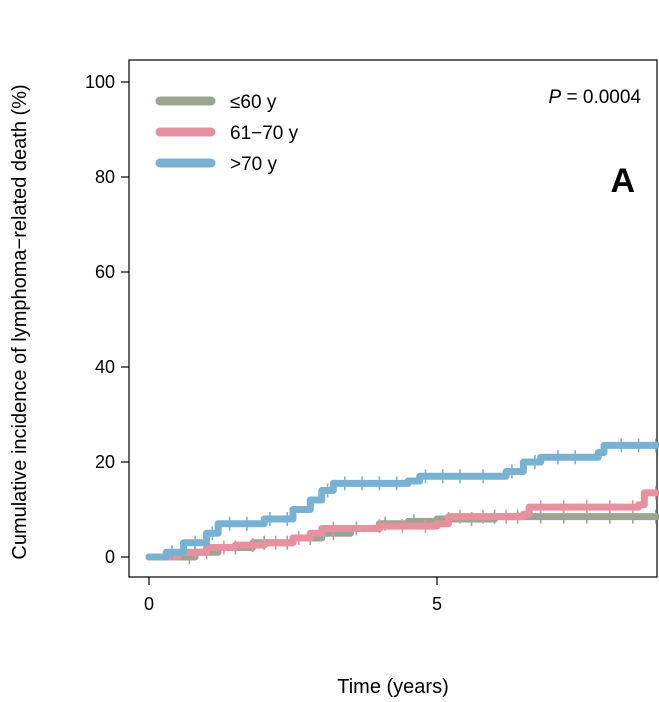 The image size is (659, 702). I want to click on legend-label: ≤60 y, so click(253, 102).